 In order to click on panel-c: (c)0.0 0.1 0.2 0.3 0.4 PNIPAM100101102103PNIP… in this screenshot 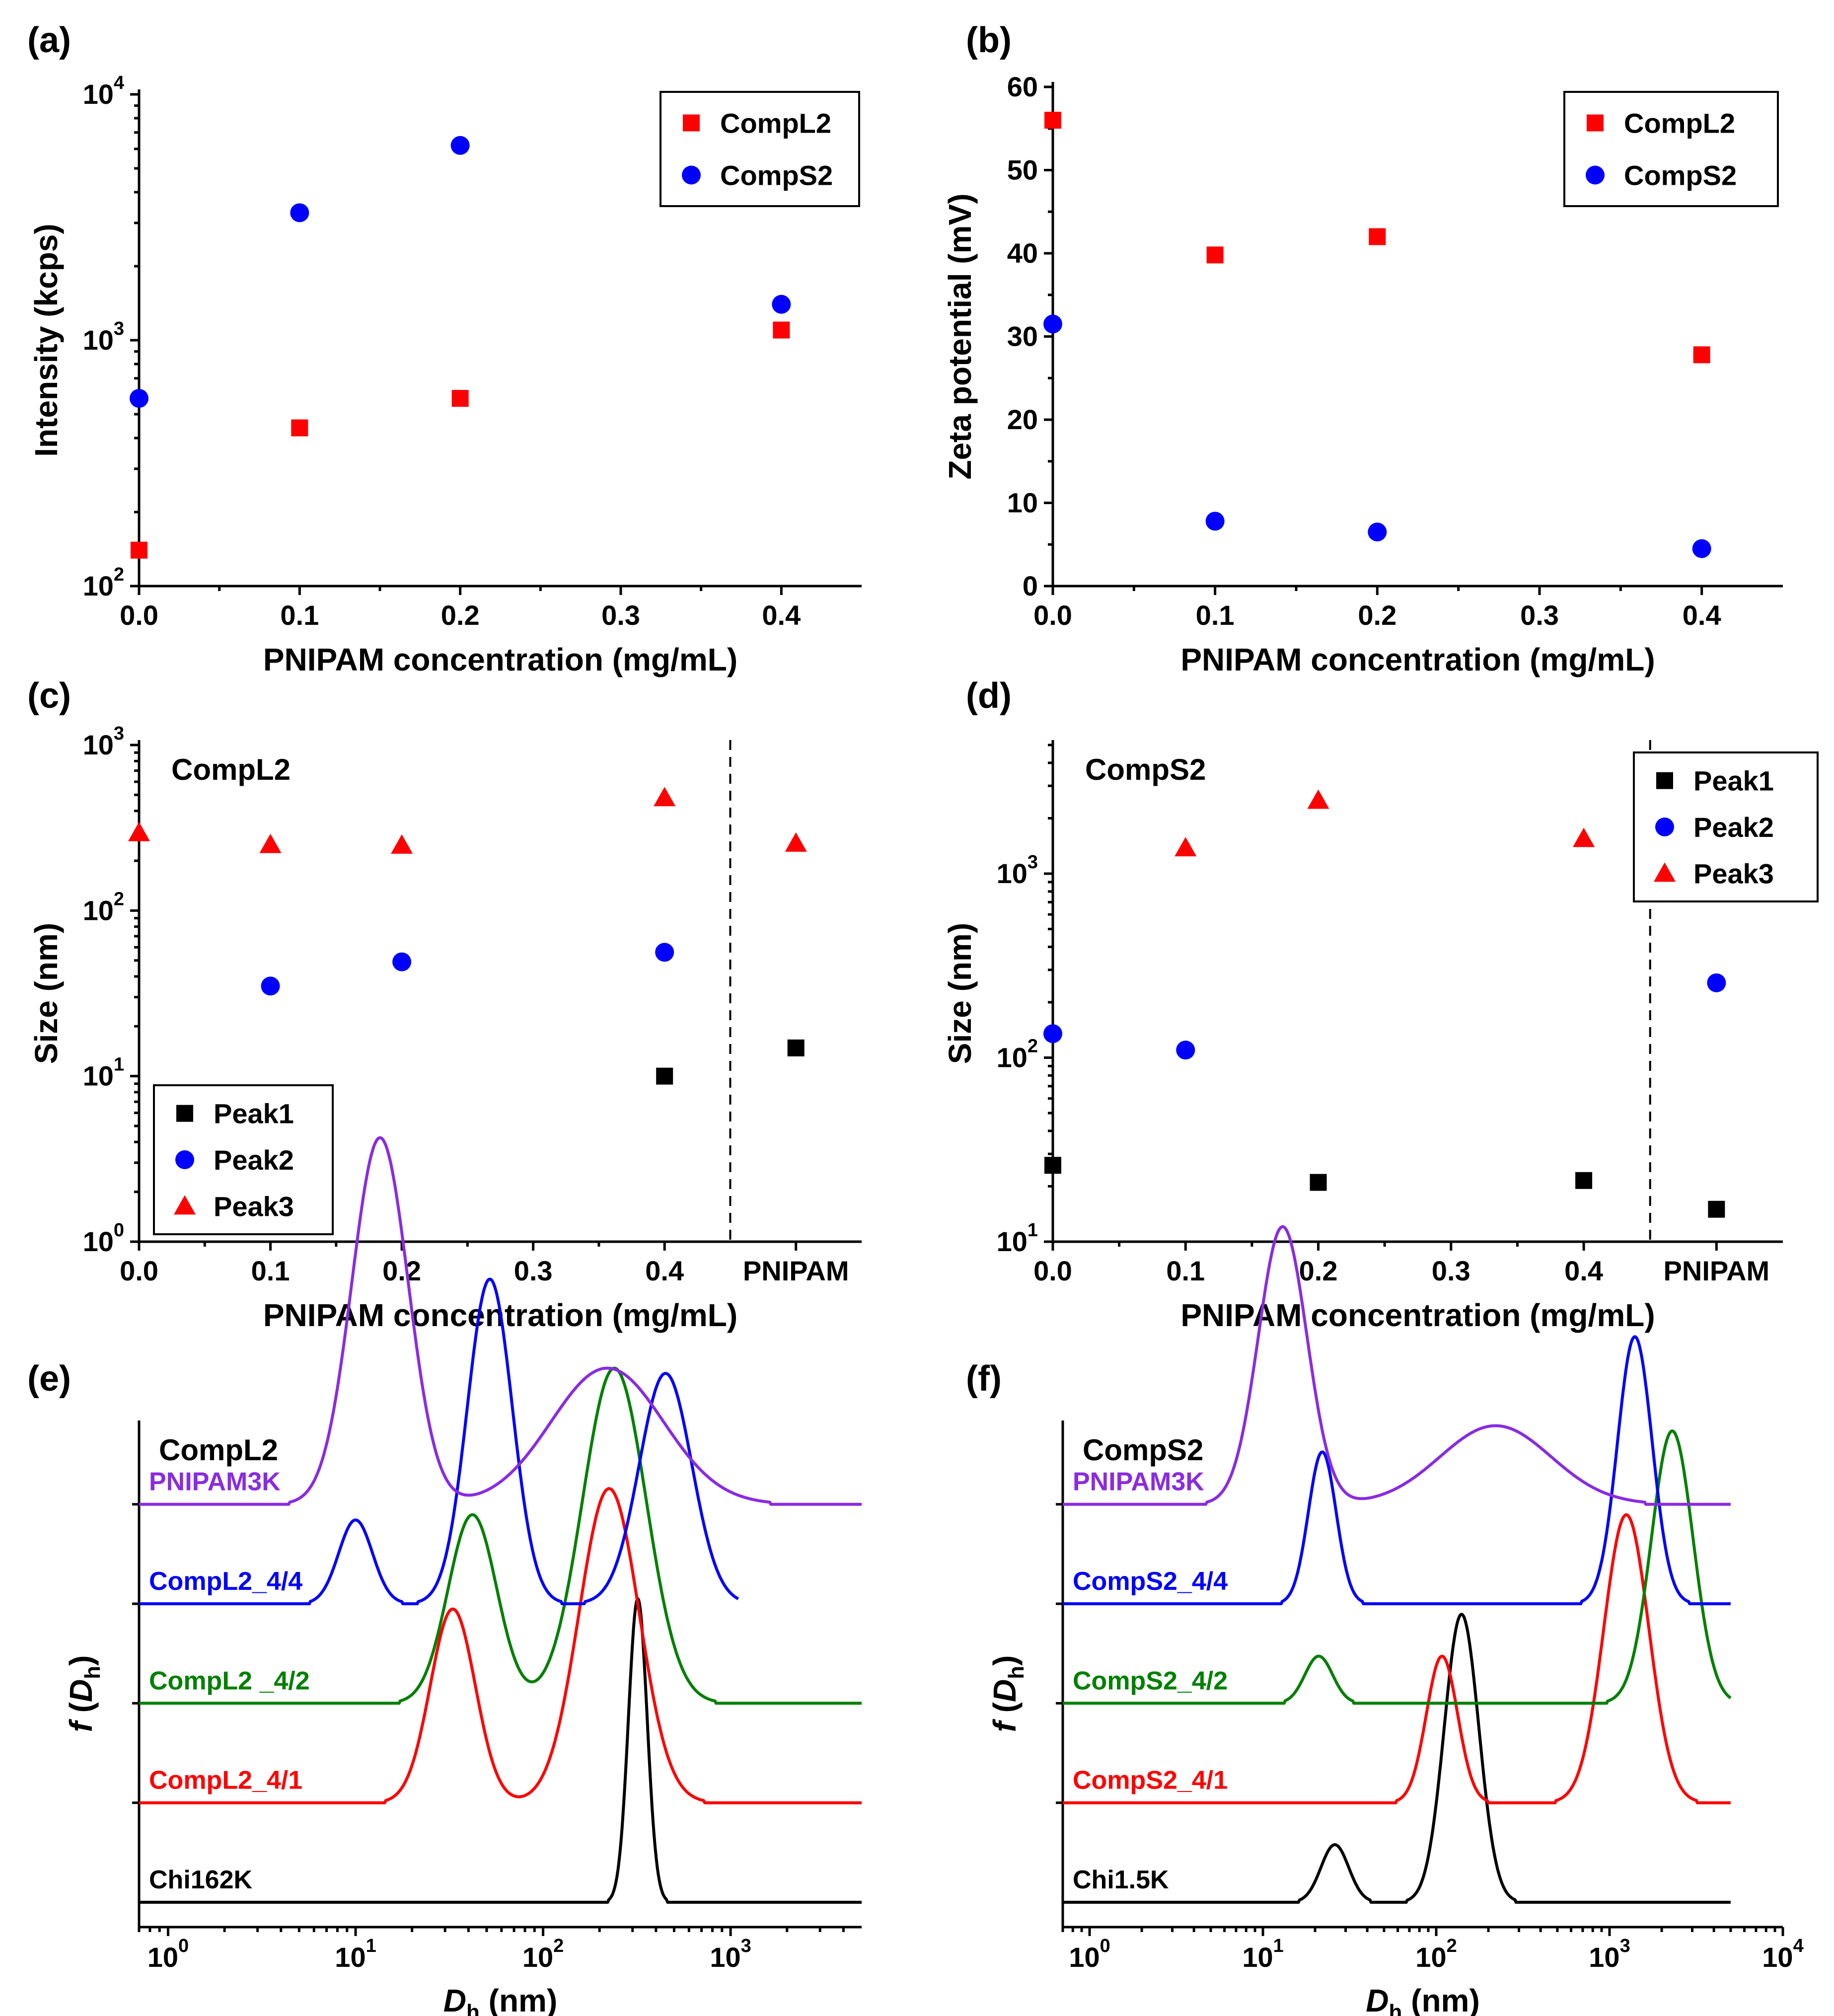, I will do `click(445, 1004)`.